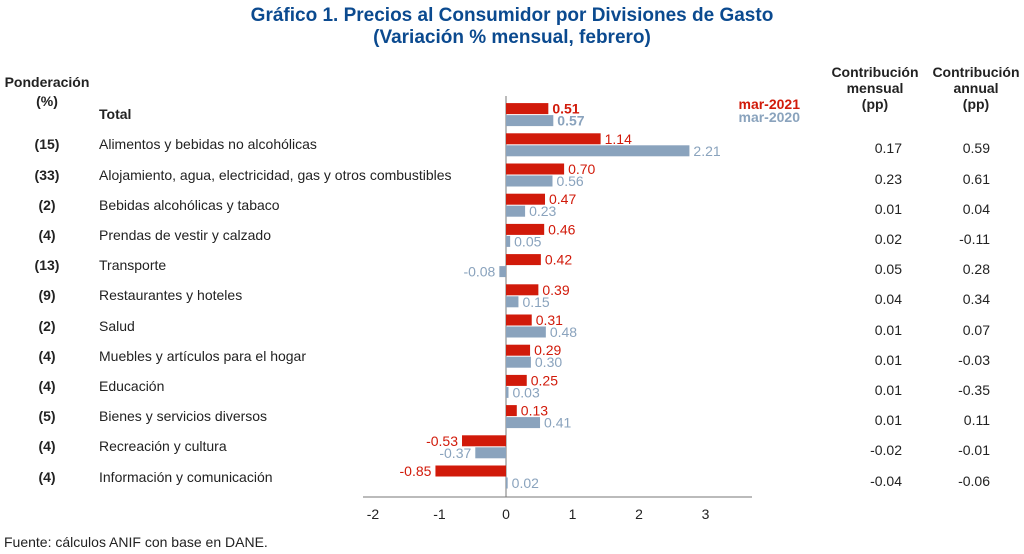  I want to click on data-label: 0.13, so click(534, 411).